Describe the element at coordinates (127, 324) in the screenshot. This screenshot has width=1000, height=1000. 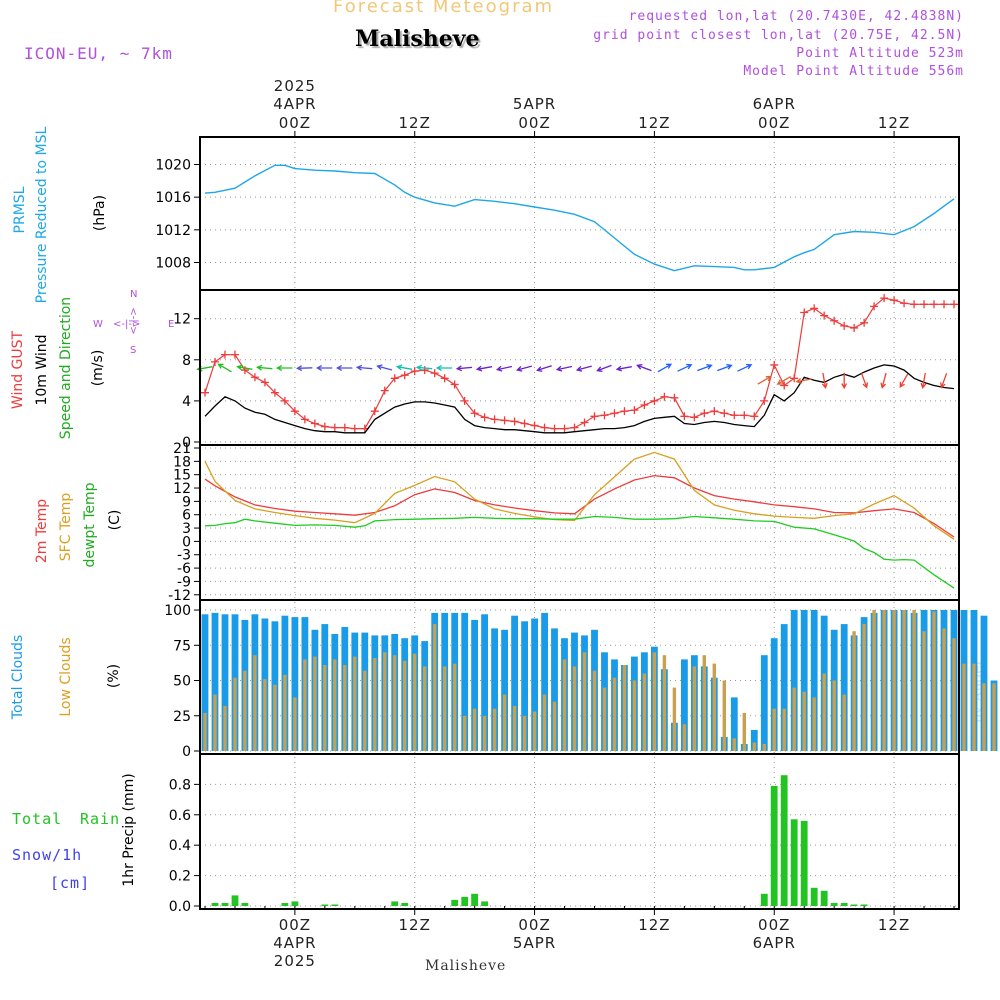
I see `compass-horizontal-icon: <-|->` at that location.